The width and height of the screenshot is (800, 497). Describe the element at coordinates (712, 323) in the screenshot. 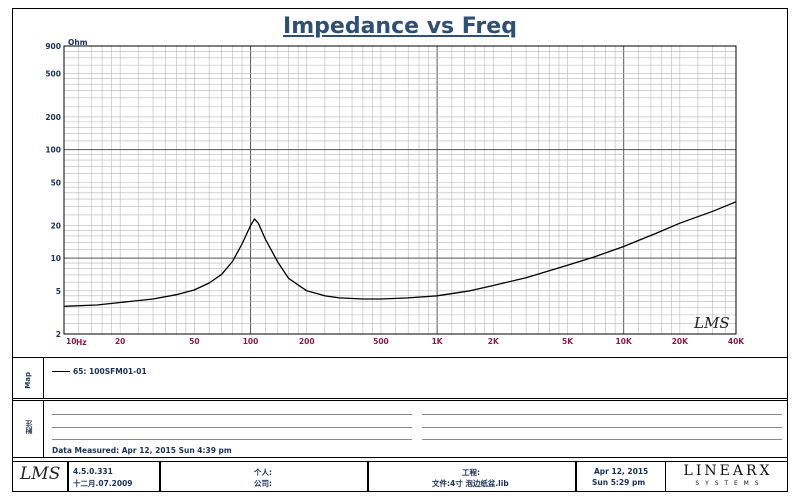

I see `lms-watermark: LMS` at that location.